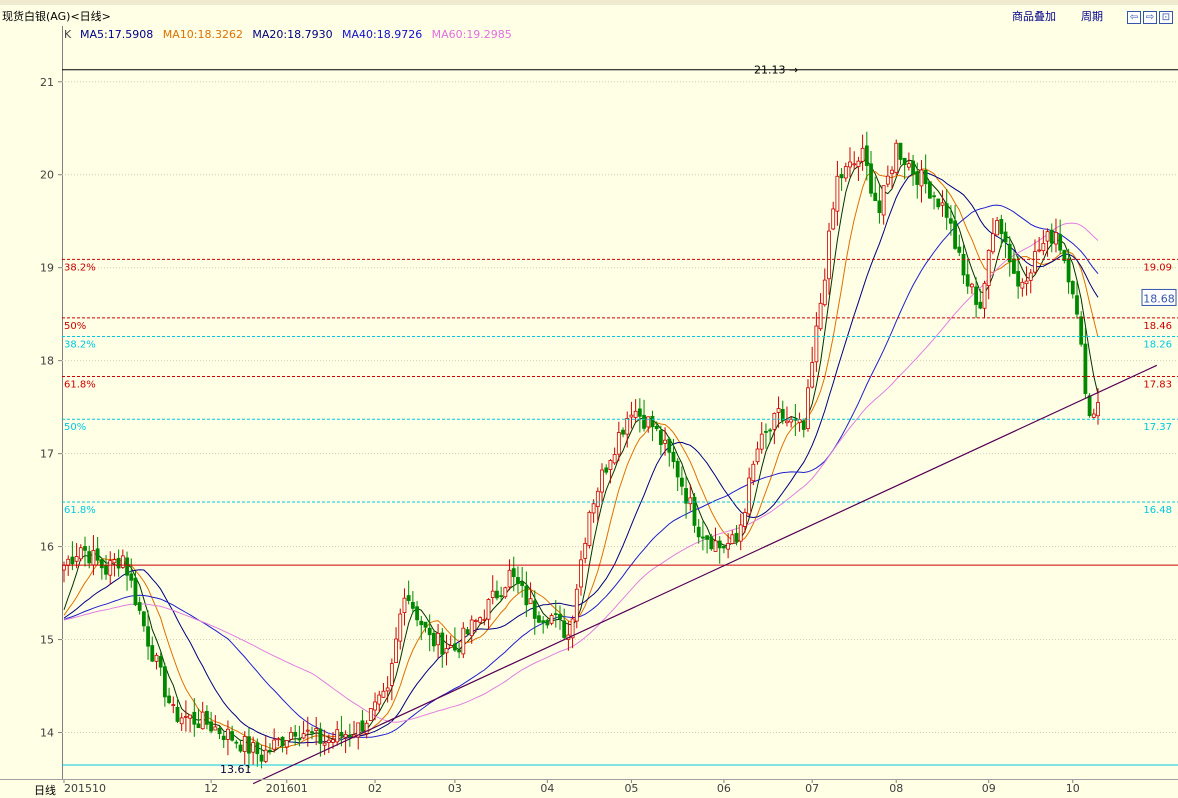 The height and width of the screenshot is (798, 1178). I want to click on expand-icon: ⊡, so click(1166, 17).